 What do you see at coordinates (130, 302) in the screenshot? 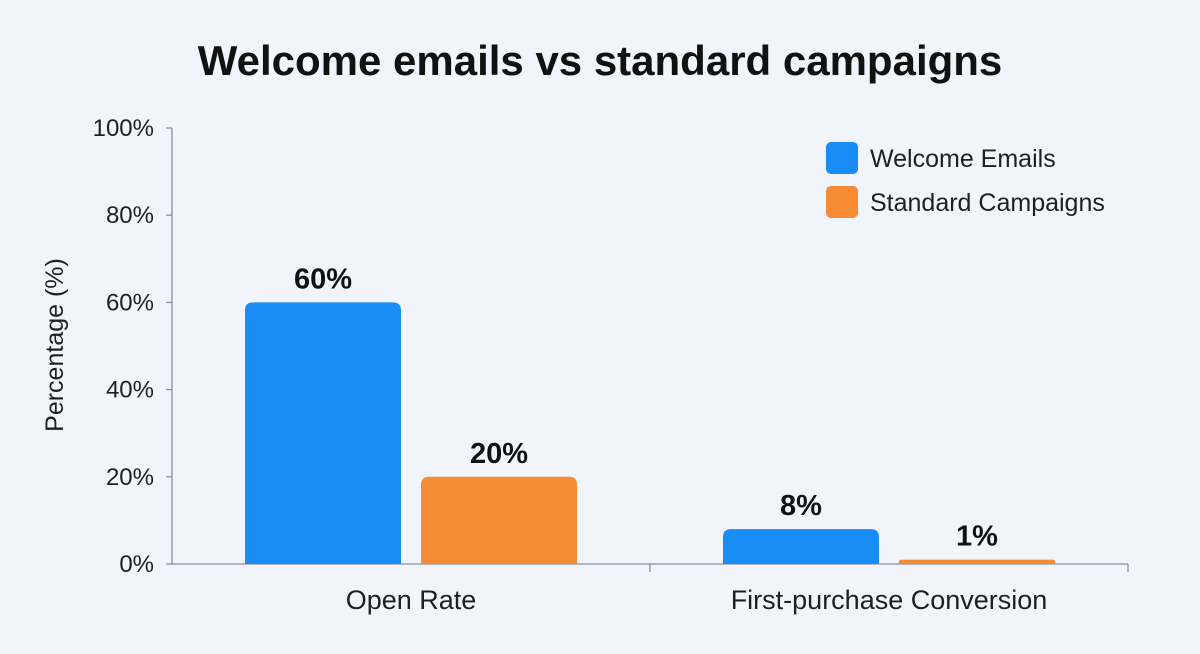
I see `y-tick-label: 60%` at bounding box center [130, 302].